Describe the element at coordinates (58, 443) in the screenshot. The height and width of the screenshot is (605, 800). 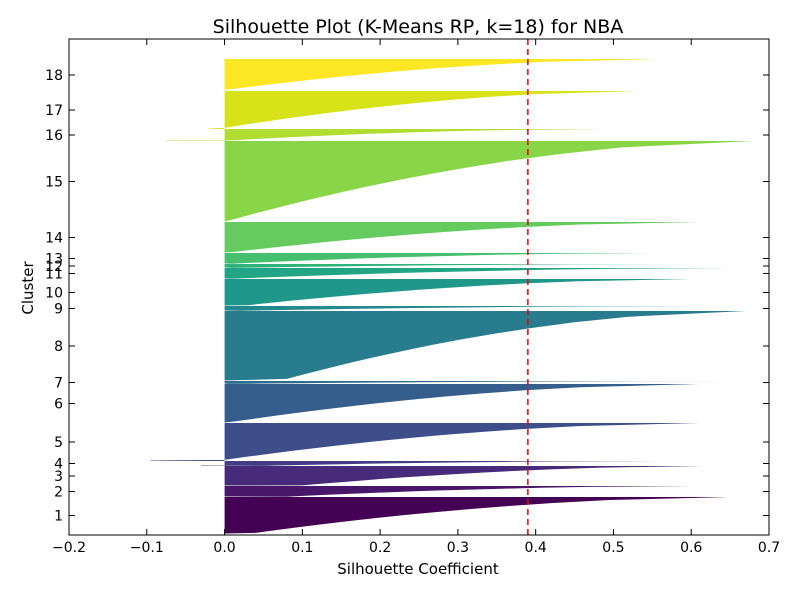
I see `y-tick-label: 5` at that location.